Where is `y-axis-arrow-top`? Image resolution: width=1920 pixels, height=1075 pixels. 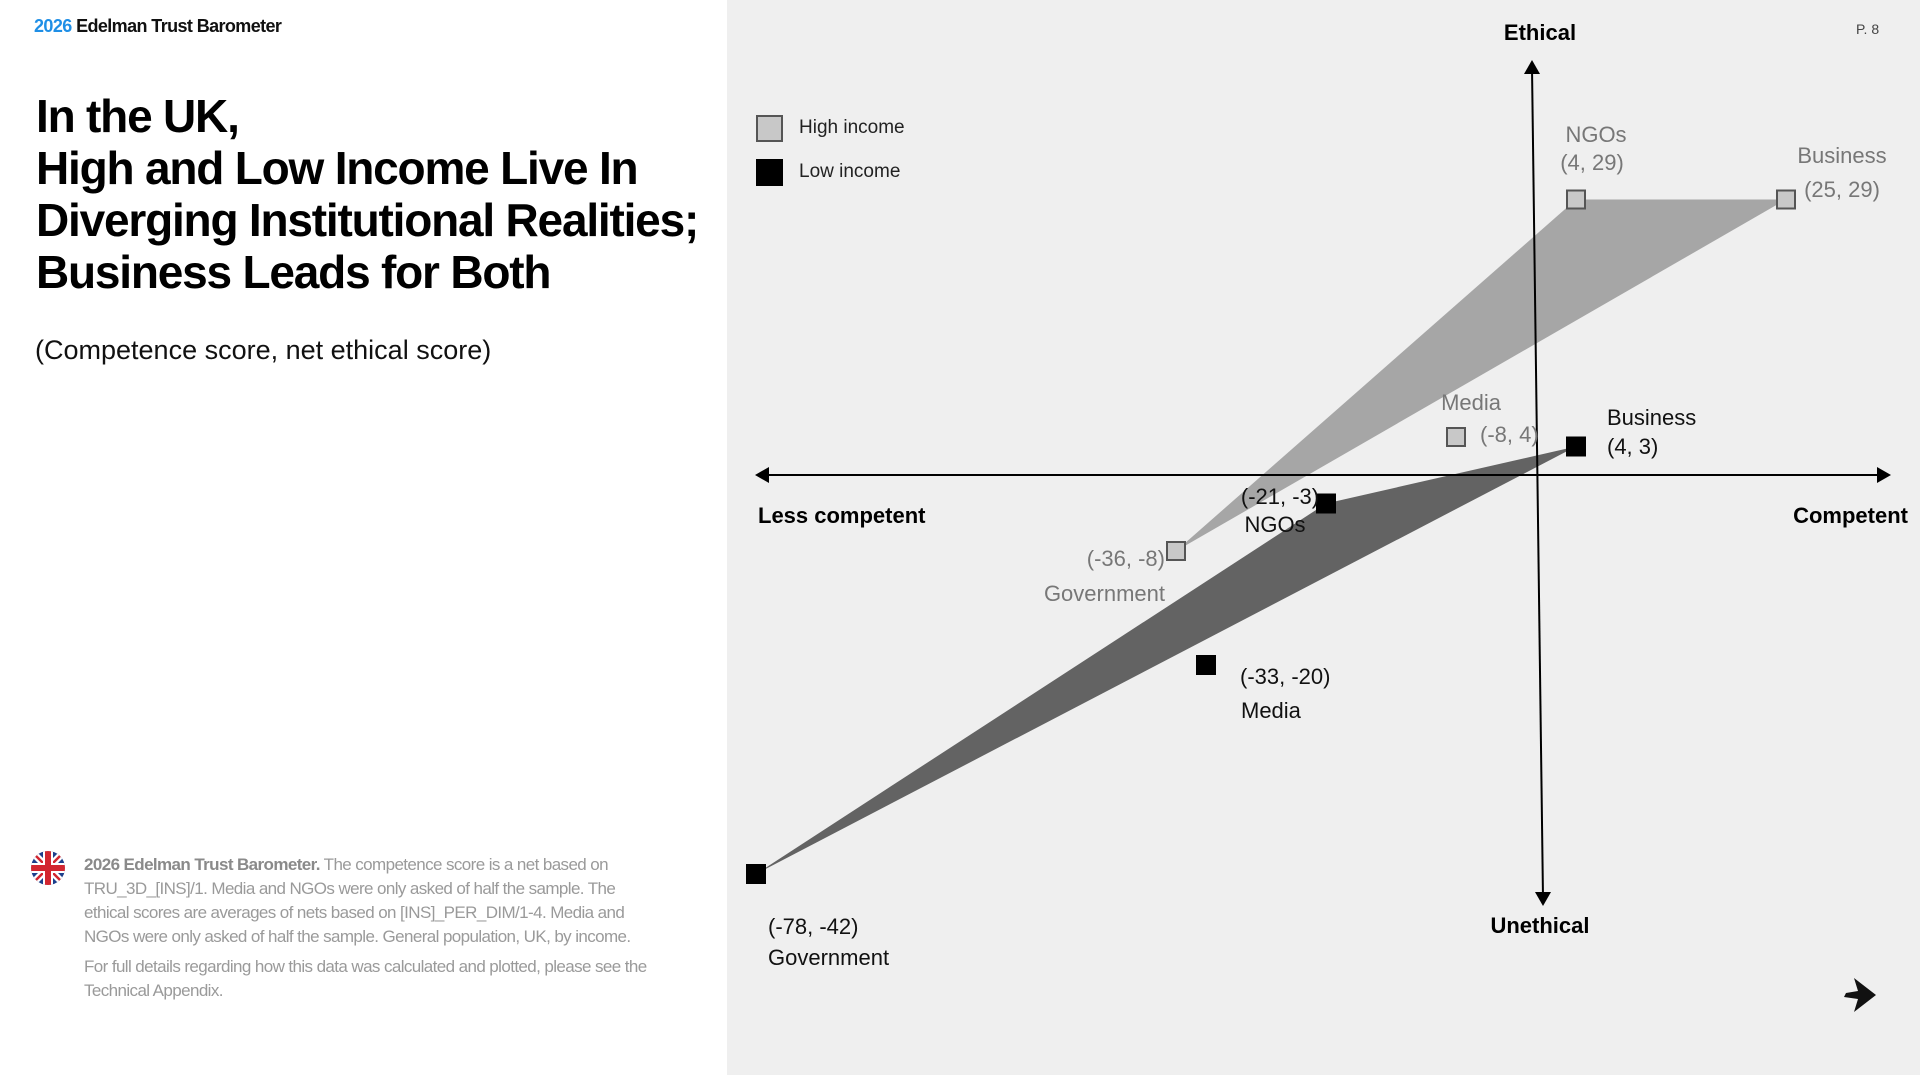 y-axis-arrow-top is located at coordinates (1532, 67).